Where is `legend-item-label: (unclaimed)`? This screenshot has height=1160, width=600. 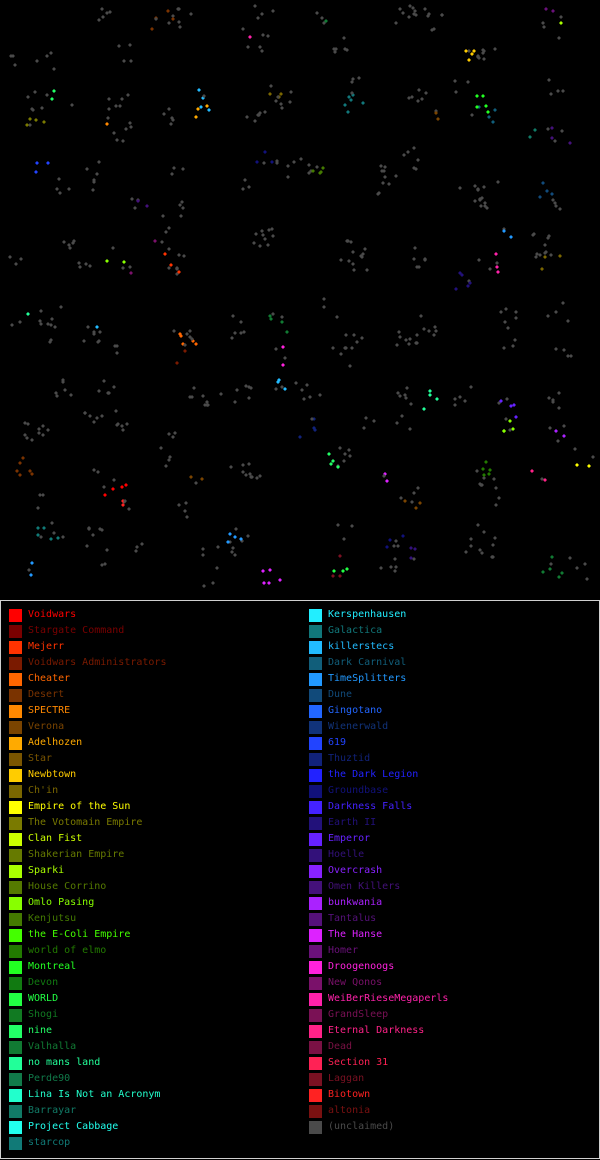
legend-item-label: (unclaimed) is located at coordinates (361, 1126).